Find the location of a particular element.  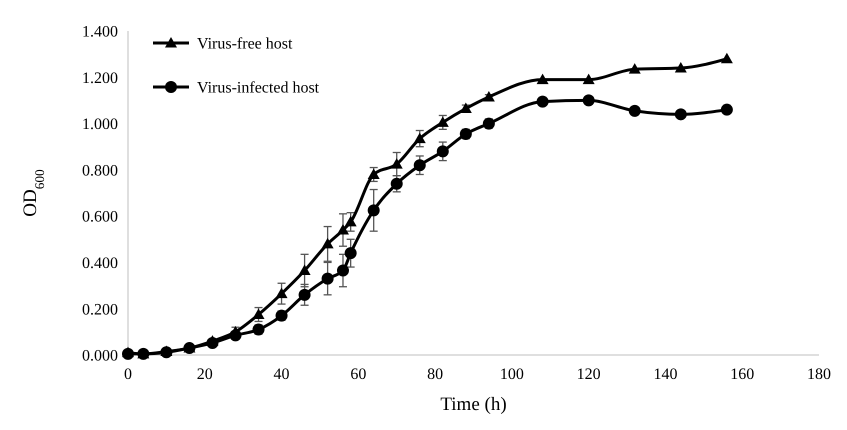

x-tick-label: 180 is located at coordinates (819, 374).